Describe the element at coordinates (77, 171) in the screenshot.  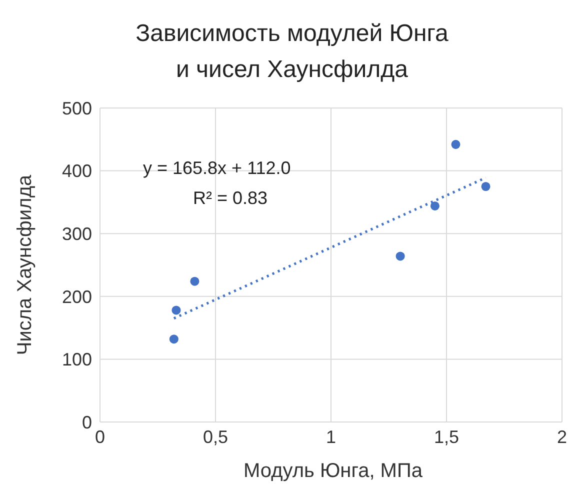
I see `y-tick-label: 400` at that location.